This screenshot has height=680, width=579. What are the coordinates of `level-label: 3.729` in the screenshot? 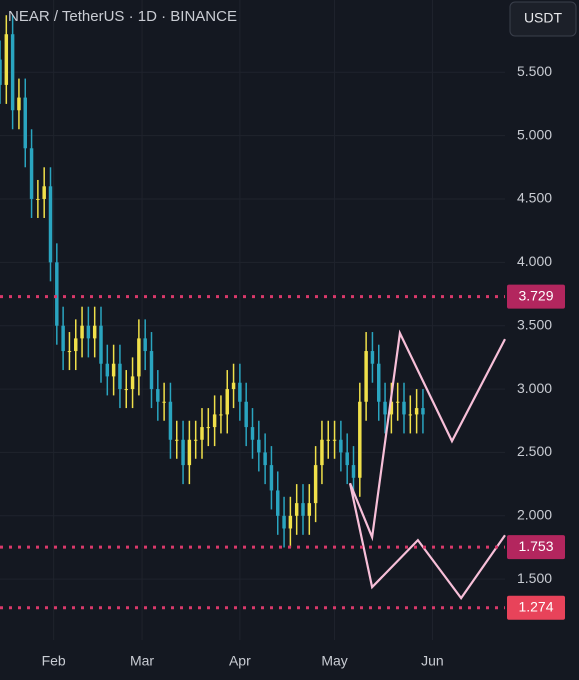 It's located at (535, 295).